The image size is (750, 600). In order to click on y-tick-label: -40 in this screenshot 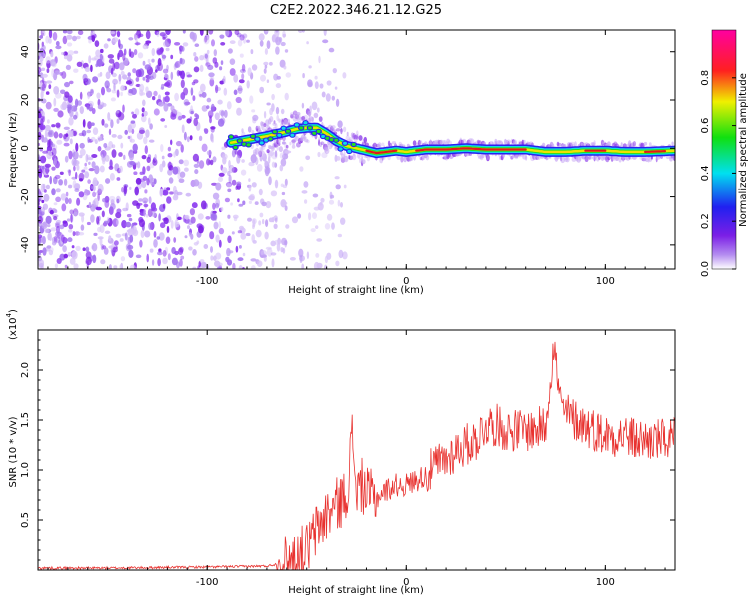, I will do `click(25, 245)`.